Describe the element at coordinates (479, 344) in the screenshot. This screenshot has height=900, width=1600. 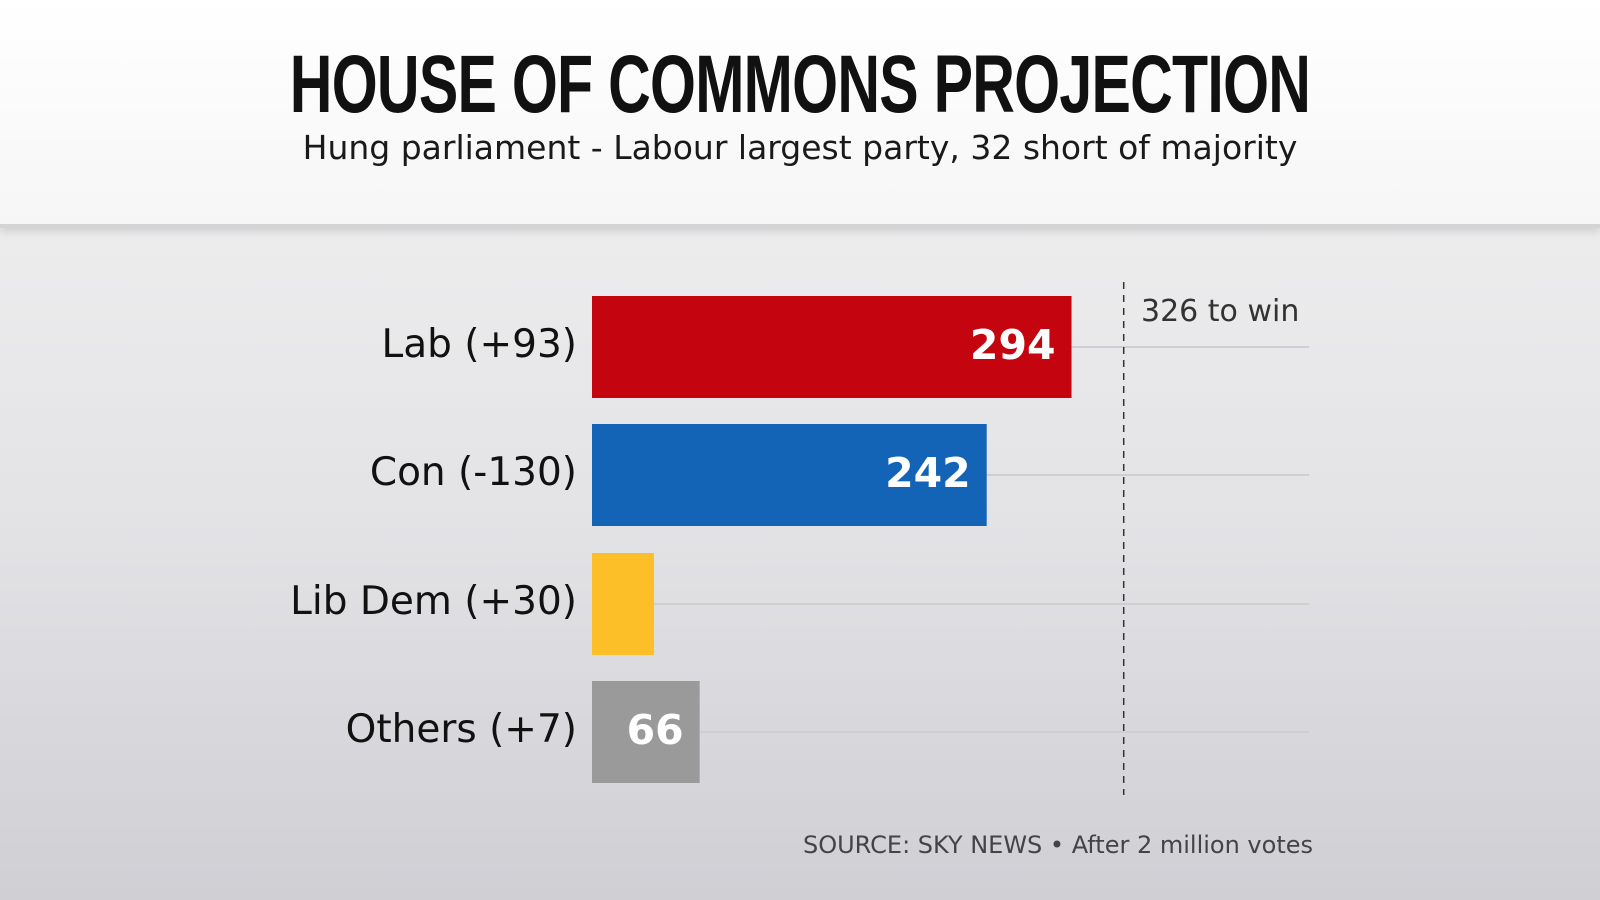
I see `category-label: Lab (+93)` at that location.